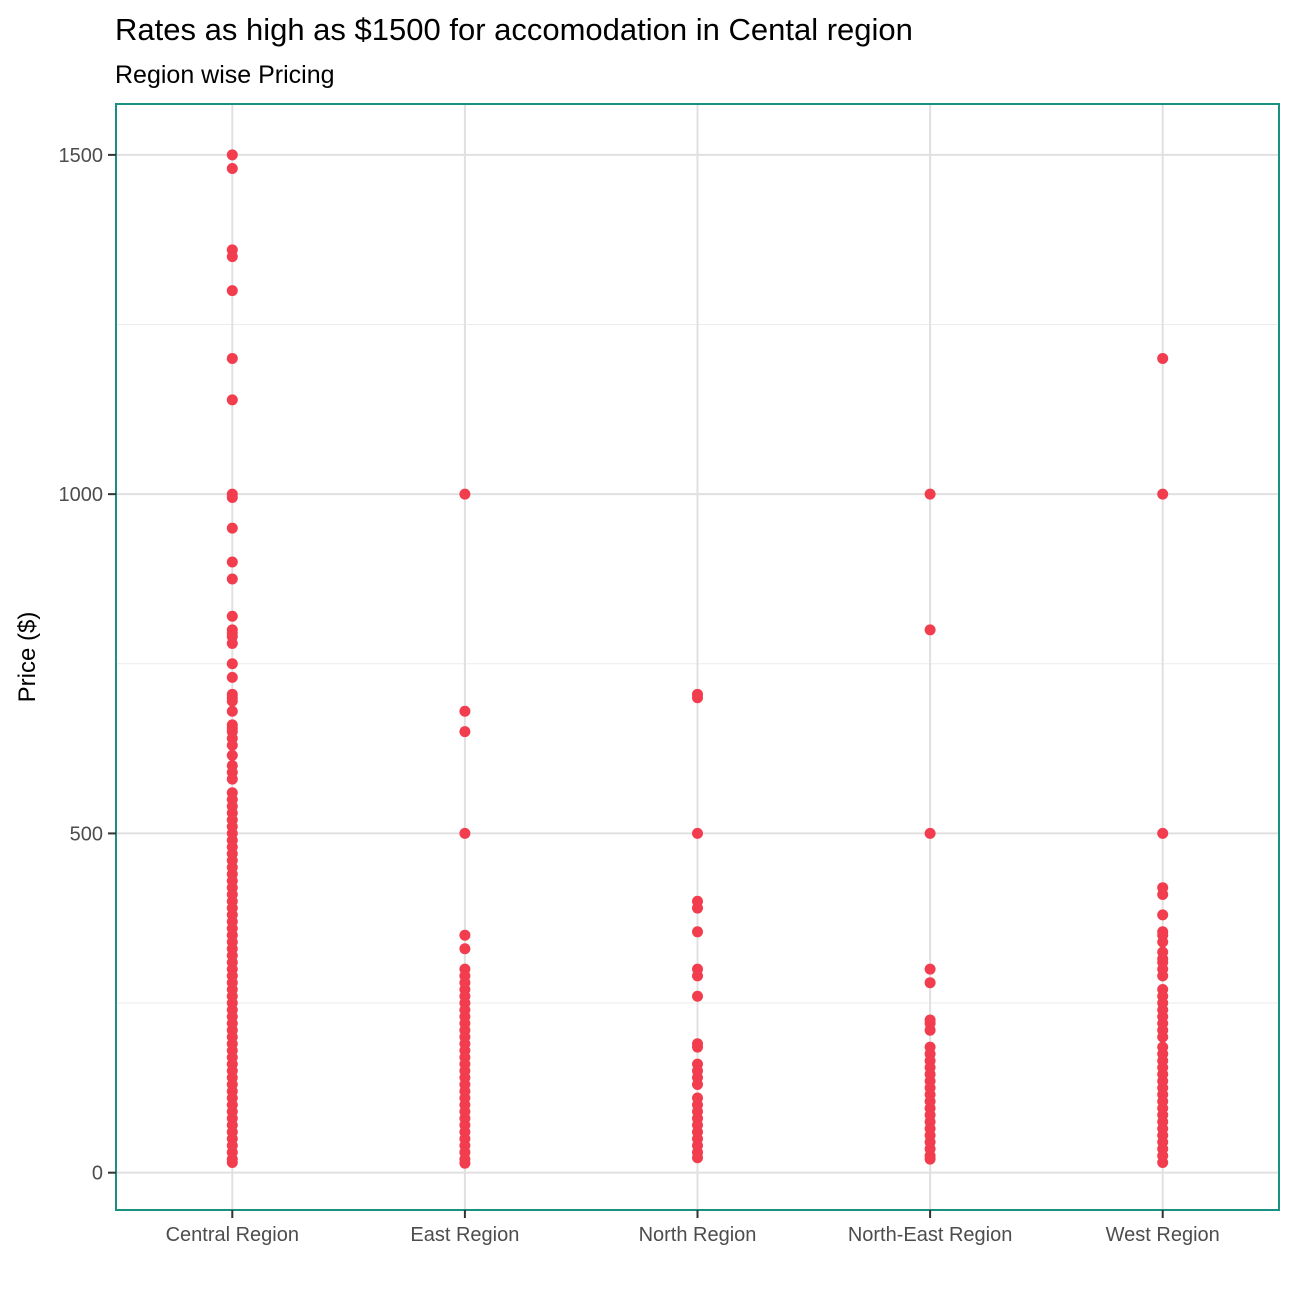  What do you see at coordinates (86, 834) in the screenshot?
I see `y-tick-label: 500` at bounding box center [86, 834].